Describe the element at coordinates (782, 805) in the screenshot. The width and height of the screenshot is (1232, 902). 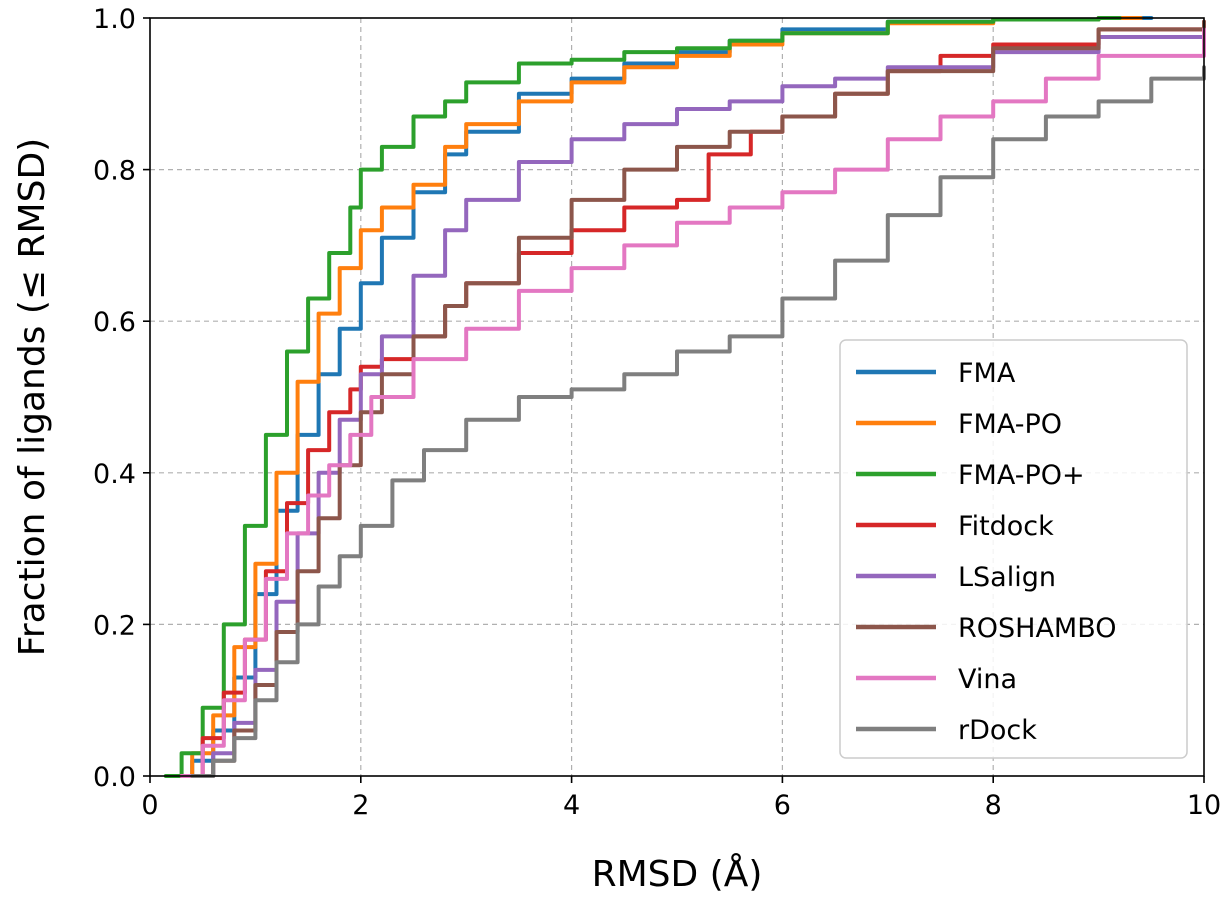
I see `x-tick-label-3: 6` at that location.